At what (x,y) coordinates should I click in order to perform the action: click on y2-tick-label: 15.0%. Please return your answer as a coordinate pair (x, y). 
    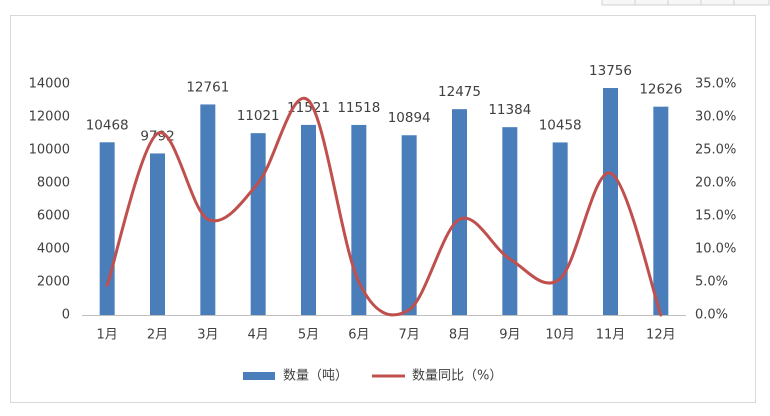
    Looking at the image, I should click on (715, 216).